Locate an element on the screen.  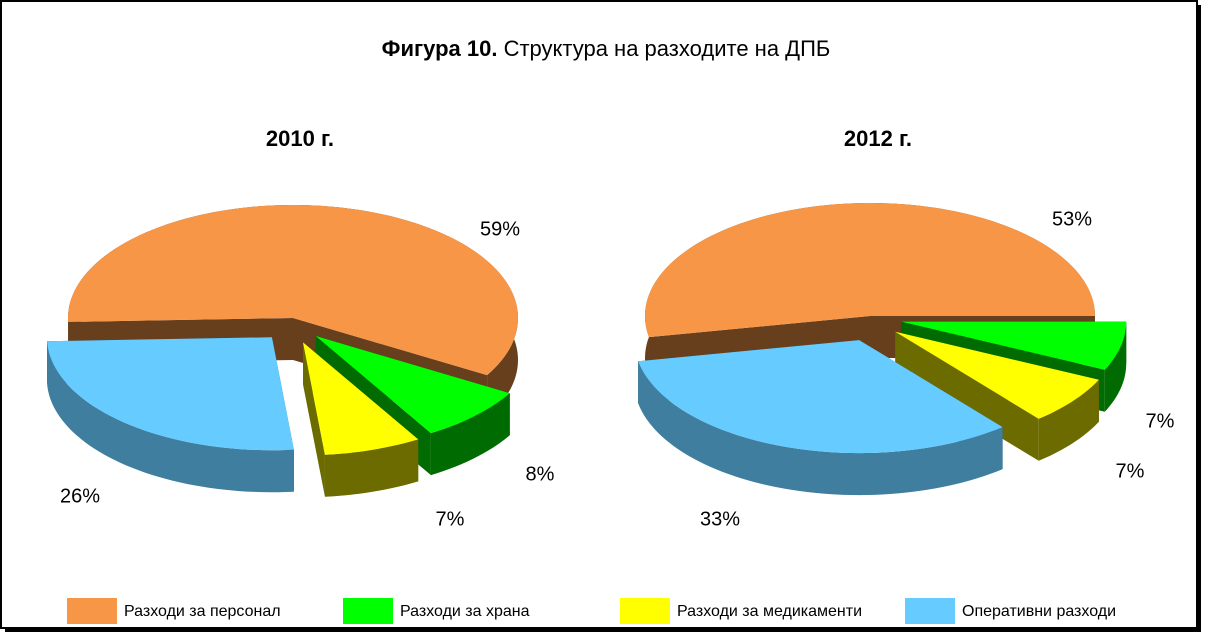
legend-label: Разходи за медикаменти is located at coordinates (769, 611).